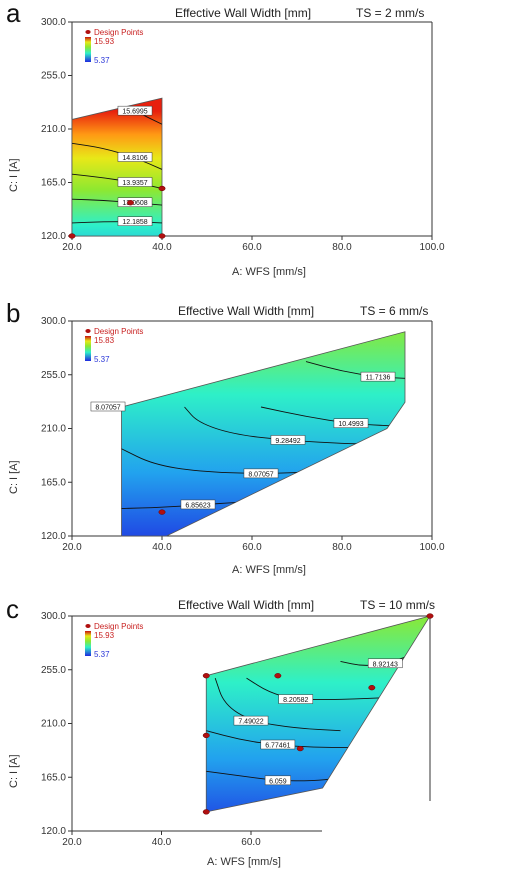  I want to click on contour-label: 8.92143, so click(385, 664).